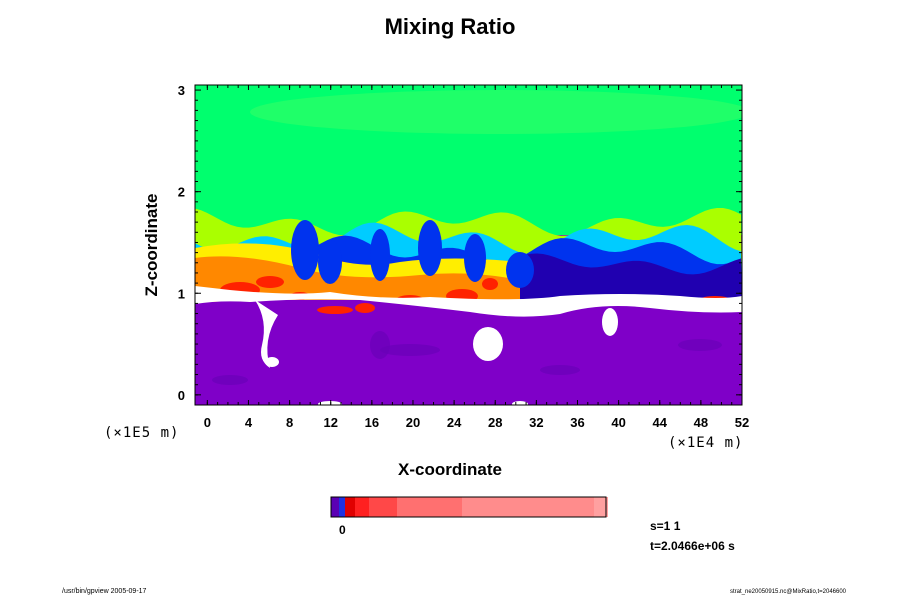 The width and height of the screenshot is (900, 600). I want to click on y-tick-label: 2, so click(181, 192).